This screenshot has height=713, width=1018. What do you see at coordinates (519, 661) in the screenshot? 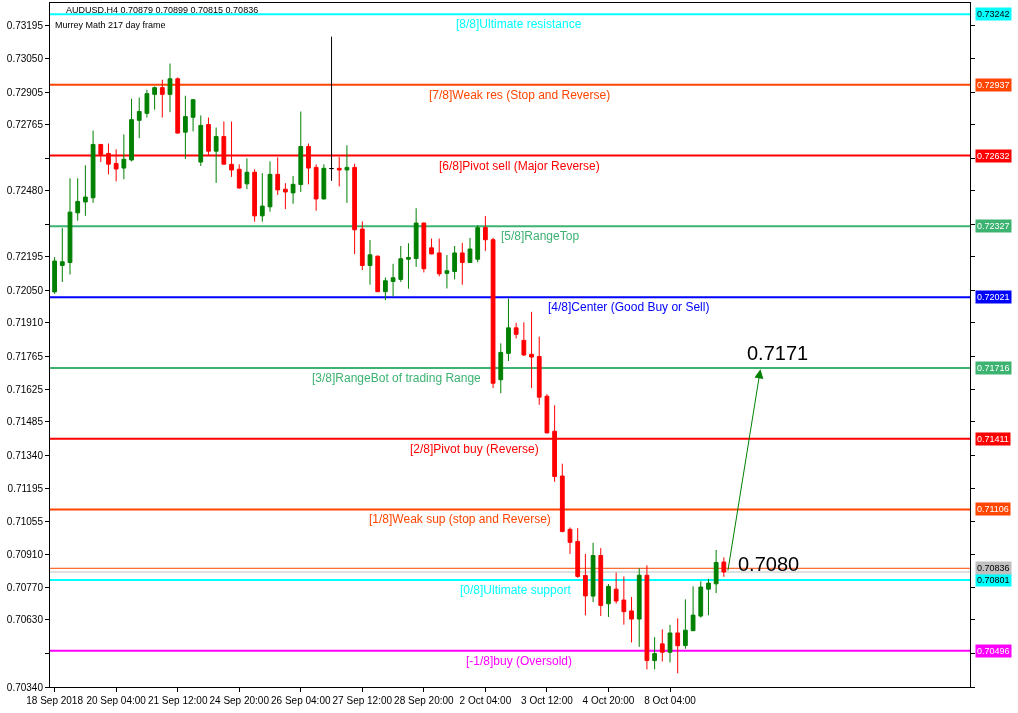
I see `annotation: [-1/8]buy (Oversold)` at bounding box center [519, 661].